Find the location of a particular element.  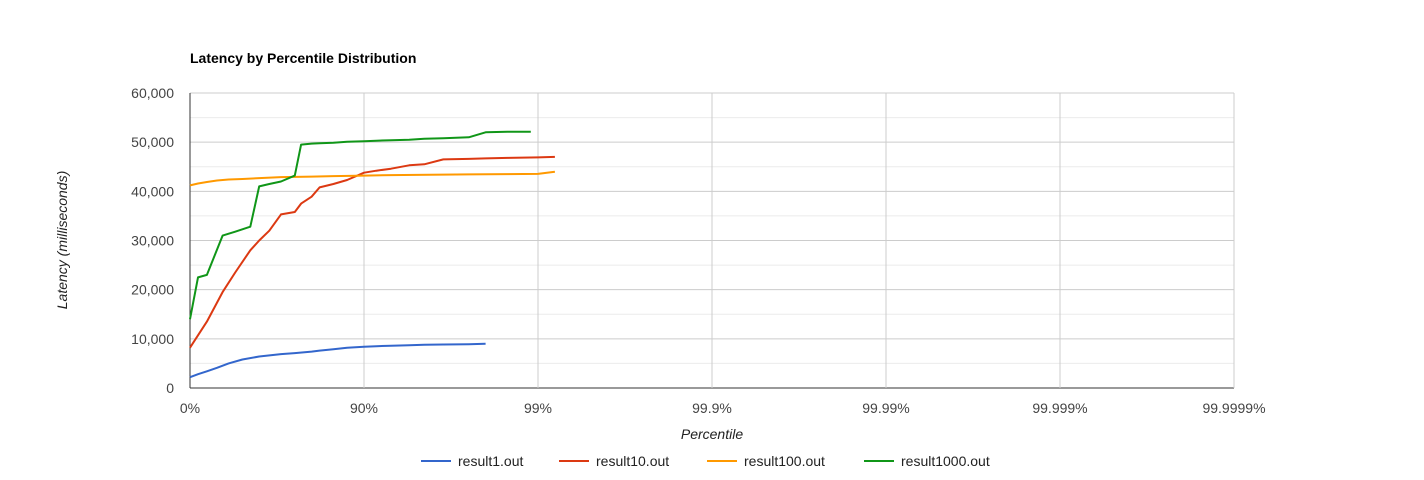

y-tick-label: 60,000 is located at coordinates (152, 93).